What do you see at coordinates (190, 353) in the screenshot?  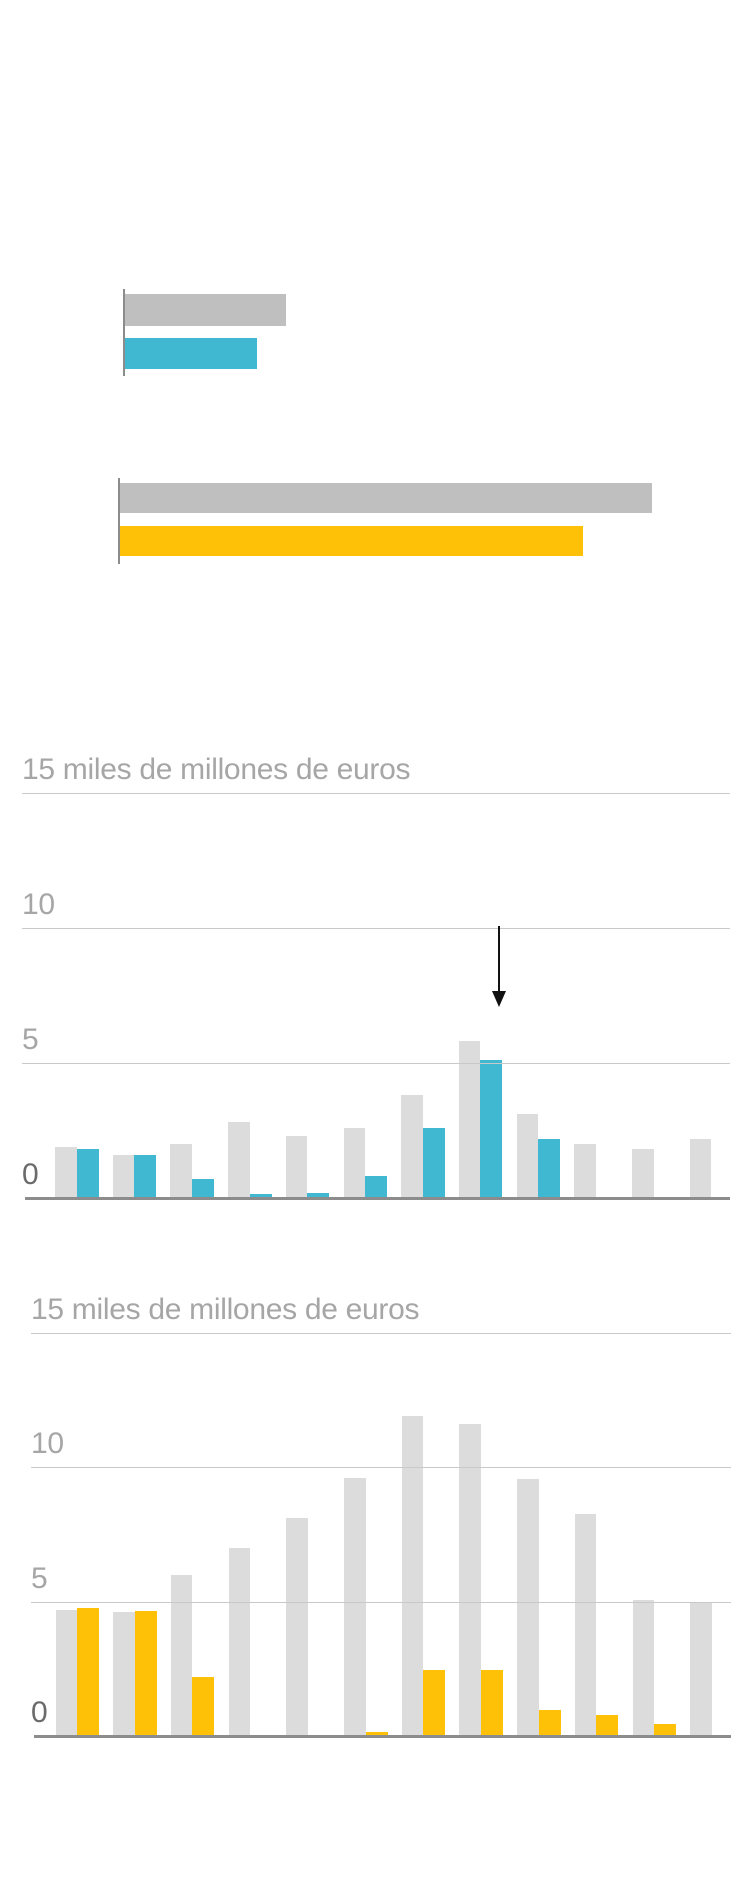 I see `bar-cian` at bounding box center [190, 353].